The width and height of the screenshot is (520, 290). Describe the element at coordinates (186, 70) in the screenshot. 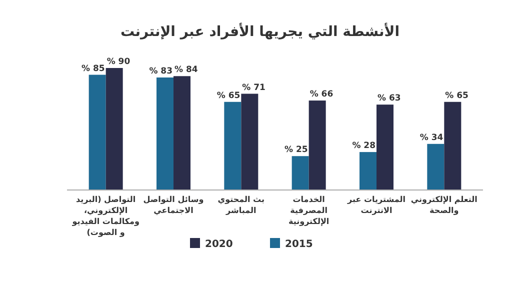

I see `data-label: % 84` at that location.